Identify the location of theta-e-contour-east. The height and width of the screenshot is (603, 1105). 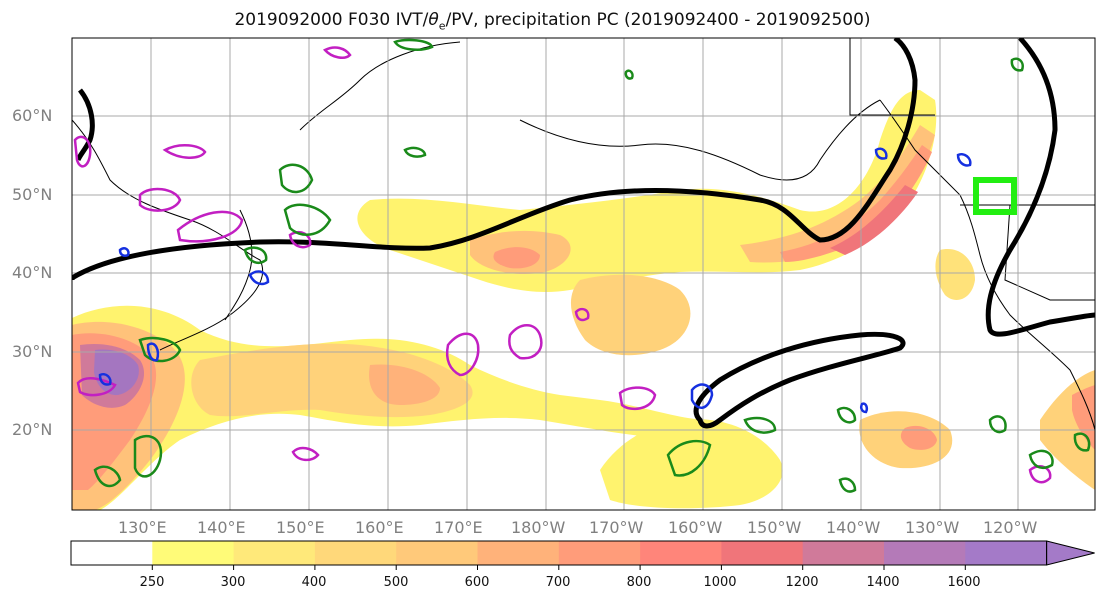
(1040, 187).